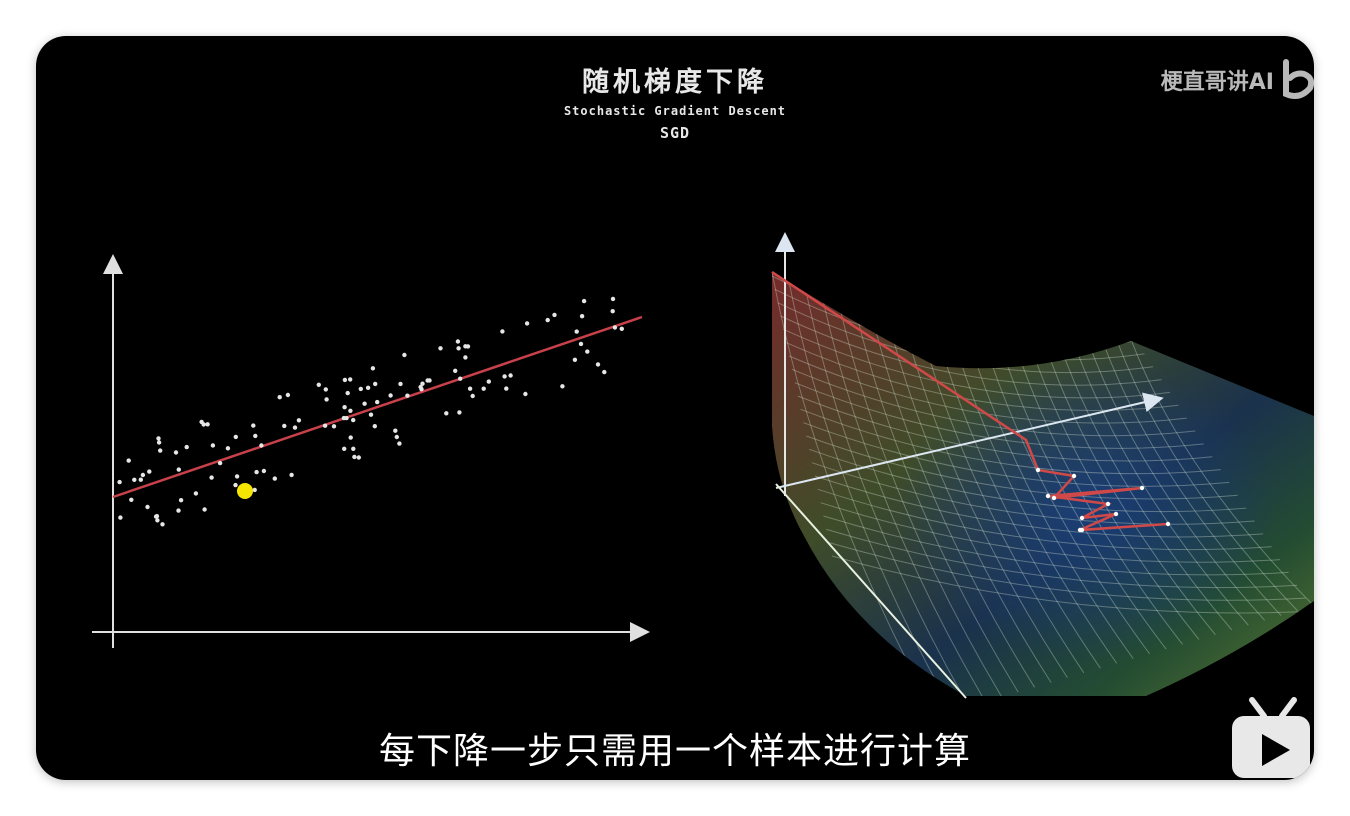  Describe the element at coordinates (1103, 500) in the screenshot. I see `descent-points` at that location.